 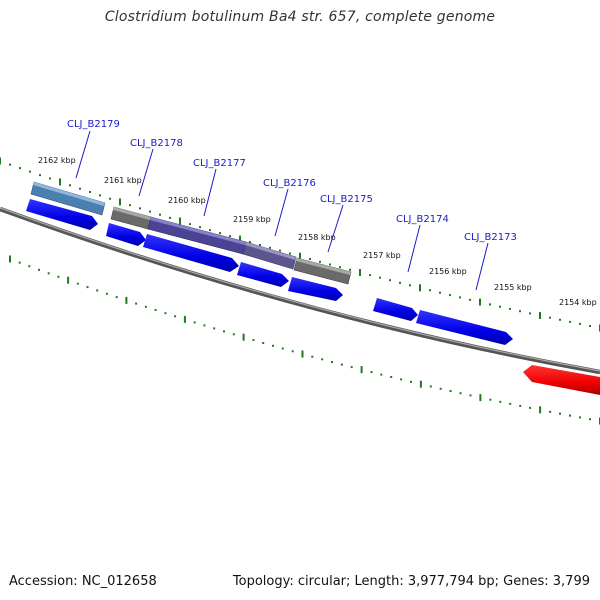 What do you see at coordinates (219, 163) in the screenshot?
I see `gene-label-clj-b2177: CLJ_B2177` at bounding box center [219, 163].